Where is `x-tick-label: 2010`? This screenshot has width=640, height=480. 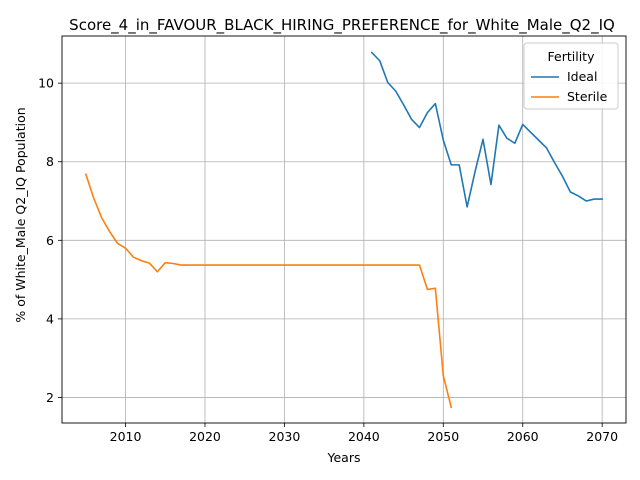
x-tick-label: 2010 is located at coordinates (126, 436).